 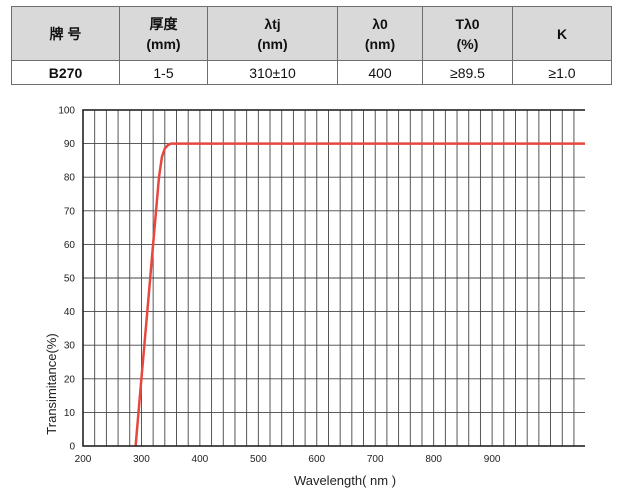 I want to click on x-tick-label: 900, so click(x=492, y=459).